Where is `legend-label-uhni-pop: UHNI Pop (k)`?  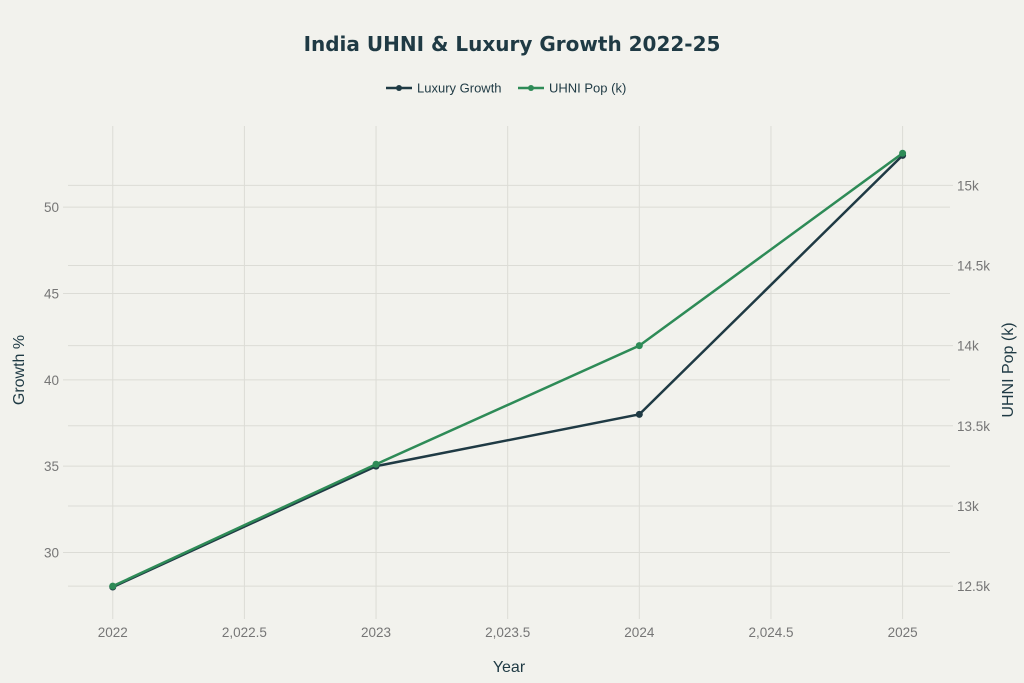 legend-label-uhni-pop: UHNI Pop (k) is located at coordinates (587, 88).